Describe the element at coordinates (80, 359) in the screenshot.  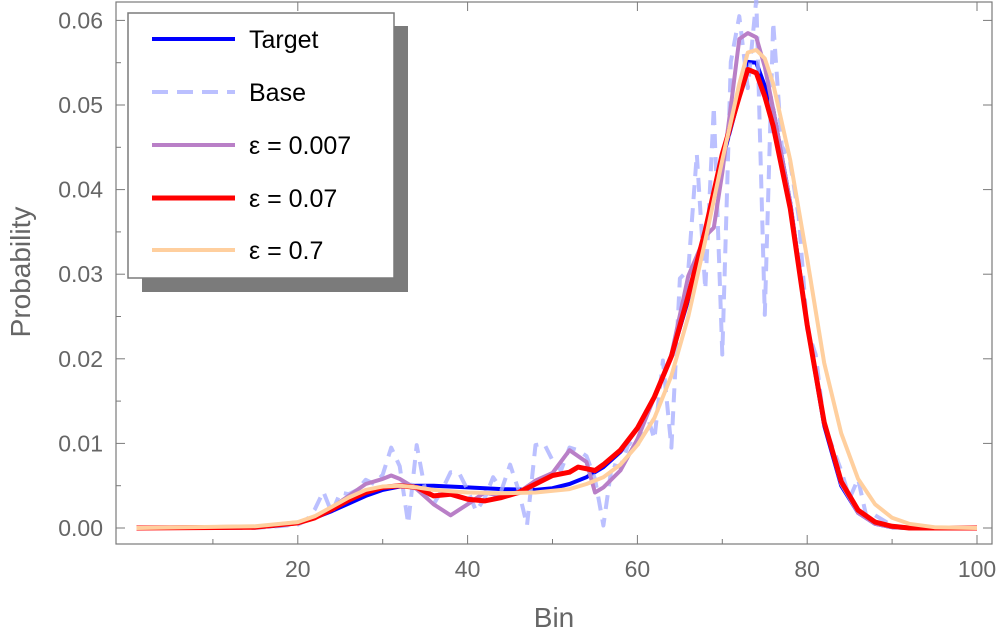
I see `y-tick-label: 0.02` at that location.